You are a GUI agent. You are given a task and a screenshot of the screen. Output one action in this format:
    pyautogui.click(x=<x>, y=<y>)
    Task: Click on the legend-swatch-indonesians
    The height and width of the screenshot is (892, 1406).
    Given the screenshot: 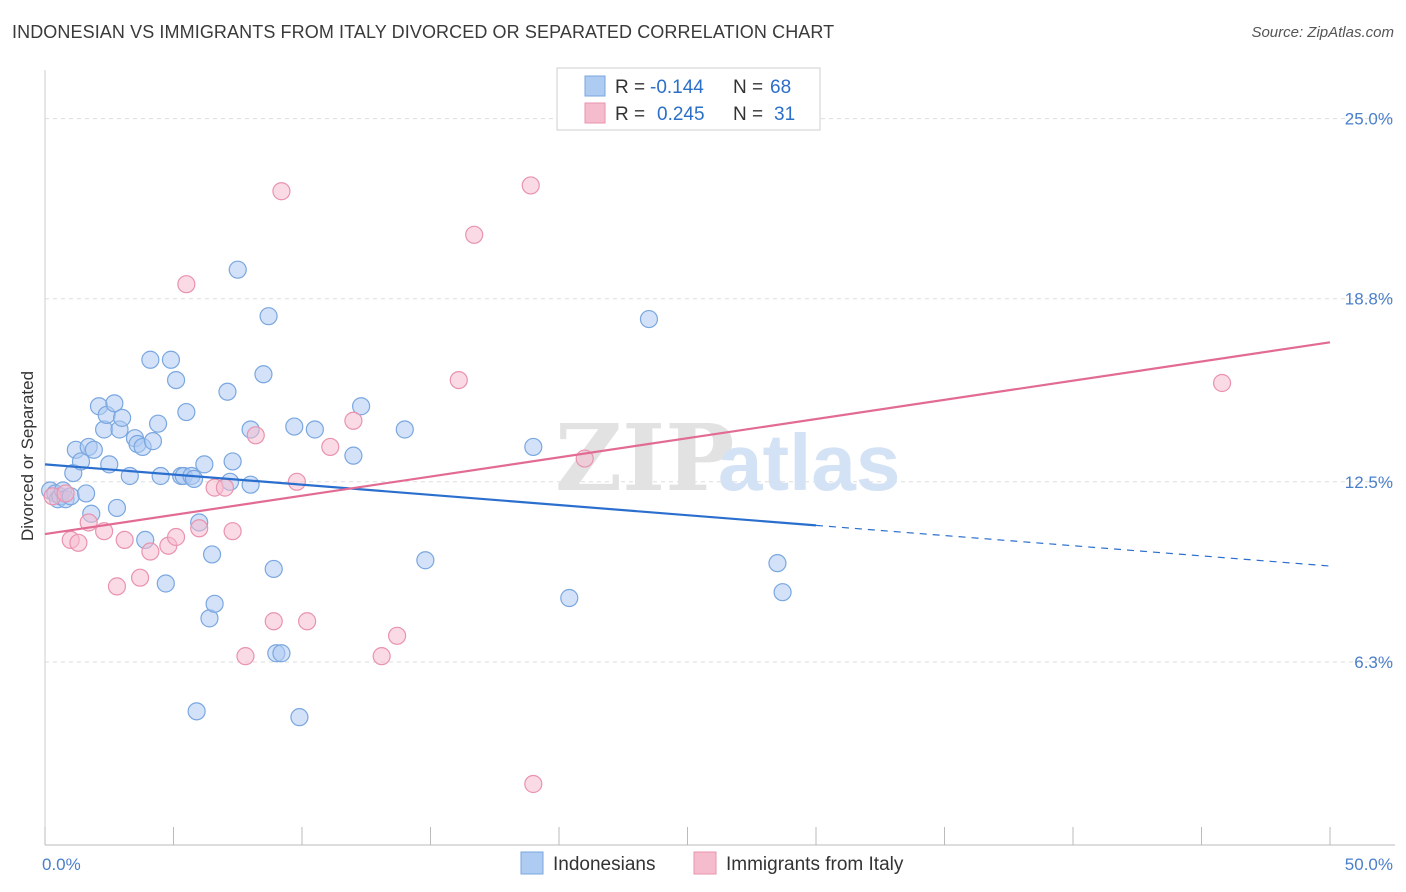 What is the action you would take?
    pyautogui.click(x=595, y=86)
    